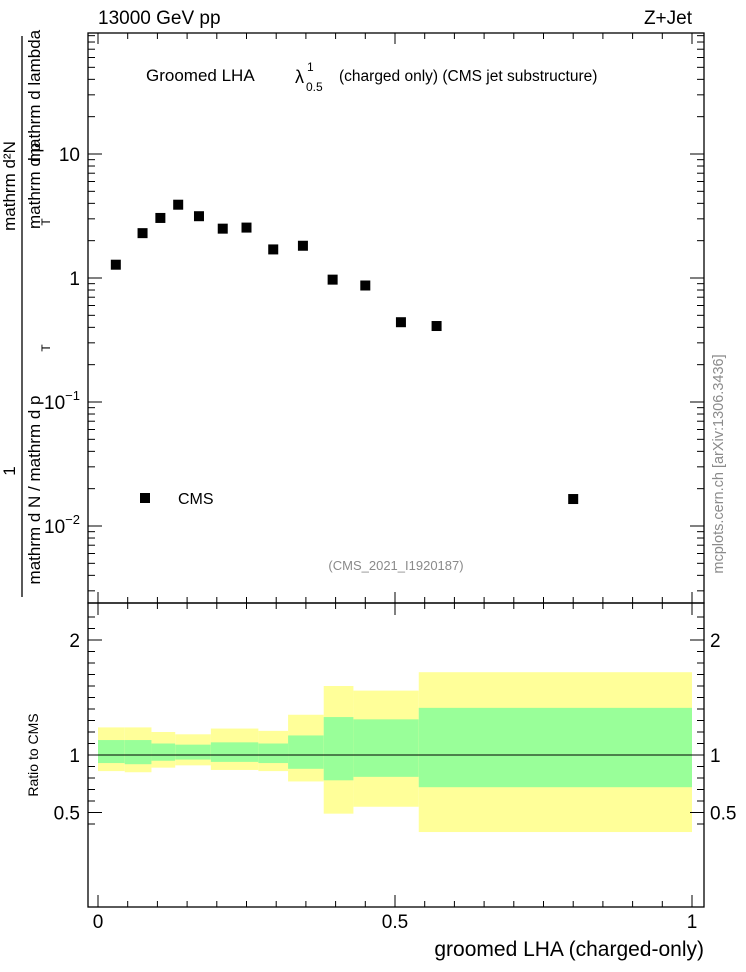  I want to click on y-label-numerator: mathrm d²N, so click(9, 186).